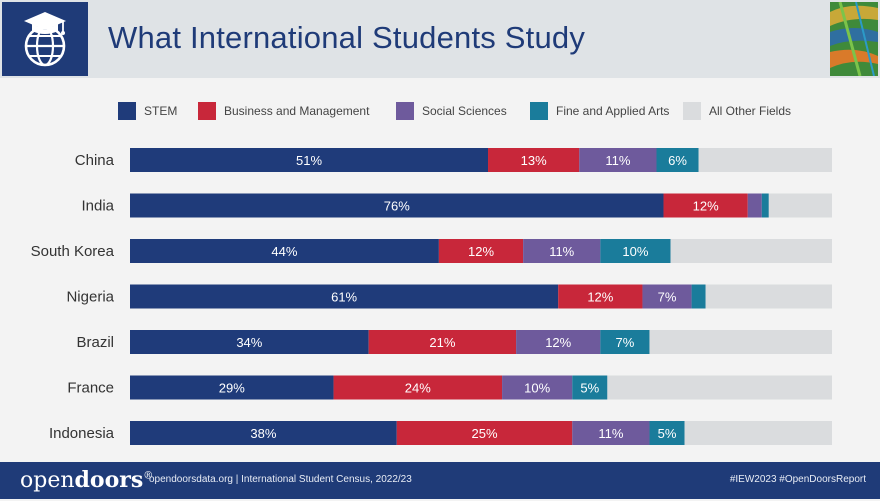 The height and width of the screenshot is (501, 880). What do you see at coordinates (109, 480) in the screenshot?
I see `brand-text-doors: doors` at bounding box center [109, 480].